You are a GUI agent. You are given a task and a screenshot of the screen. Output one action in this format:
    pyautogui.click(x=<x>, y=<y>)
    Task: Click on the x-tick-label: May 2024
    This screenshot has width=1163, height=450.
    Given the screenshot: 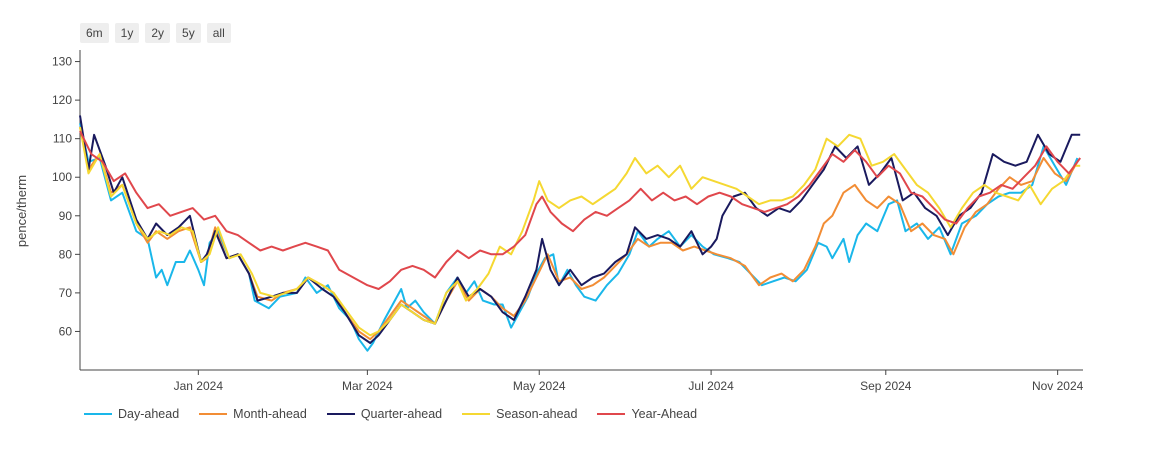 What is the action you would take?
    pyautogui.click(x=539, y=386)
    